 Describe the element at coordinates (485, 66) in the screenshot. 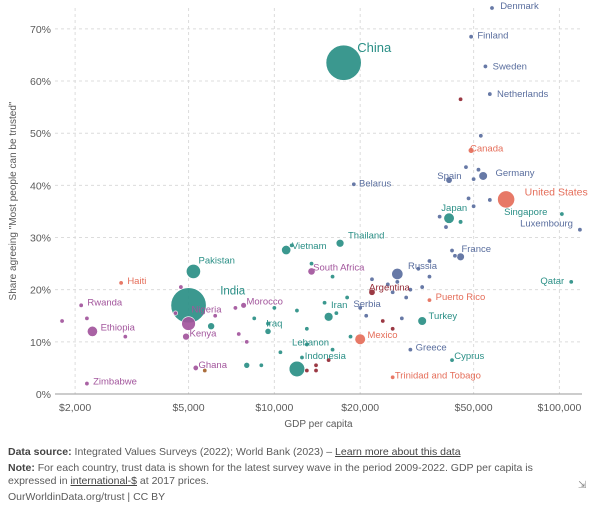

I see `point-sweden` at that location.